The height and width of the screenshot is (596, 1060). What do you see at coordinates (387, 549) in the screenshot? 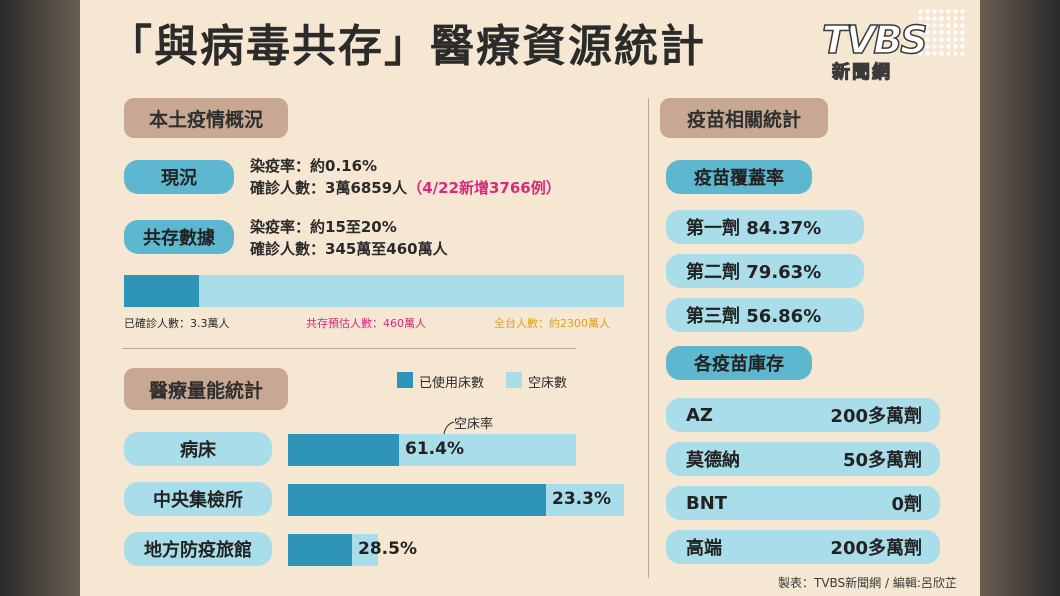
I see `medical-bar-value: 28.5%` at bounding box center [387, 549].